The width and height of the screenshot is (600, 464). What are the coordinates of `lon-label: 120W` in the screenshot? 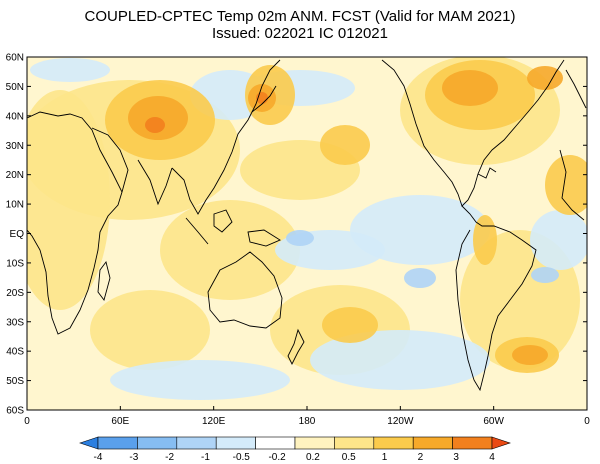 It's located at (400, 421).